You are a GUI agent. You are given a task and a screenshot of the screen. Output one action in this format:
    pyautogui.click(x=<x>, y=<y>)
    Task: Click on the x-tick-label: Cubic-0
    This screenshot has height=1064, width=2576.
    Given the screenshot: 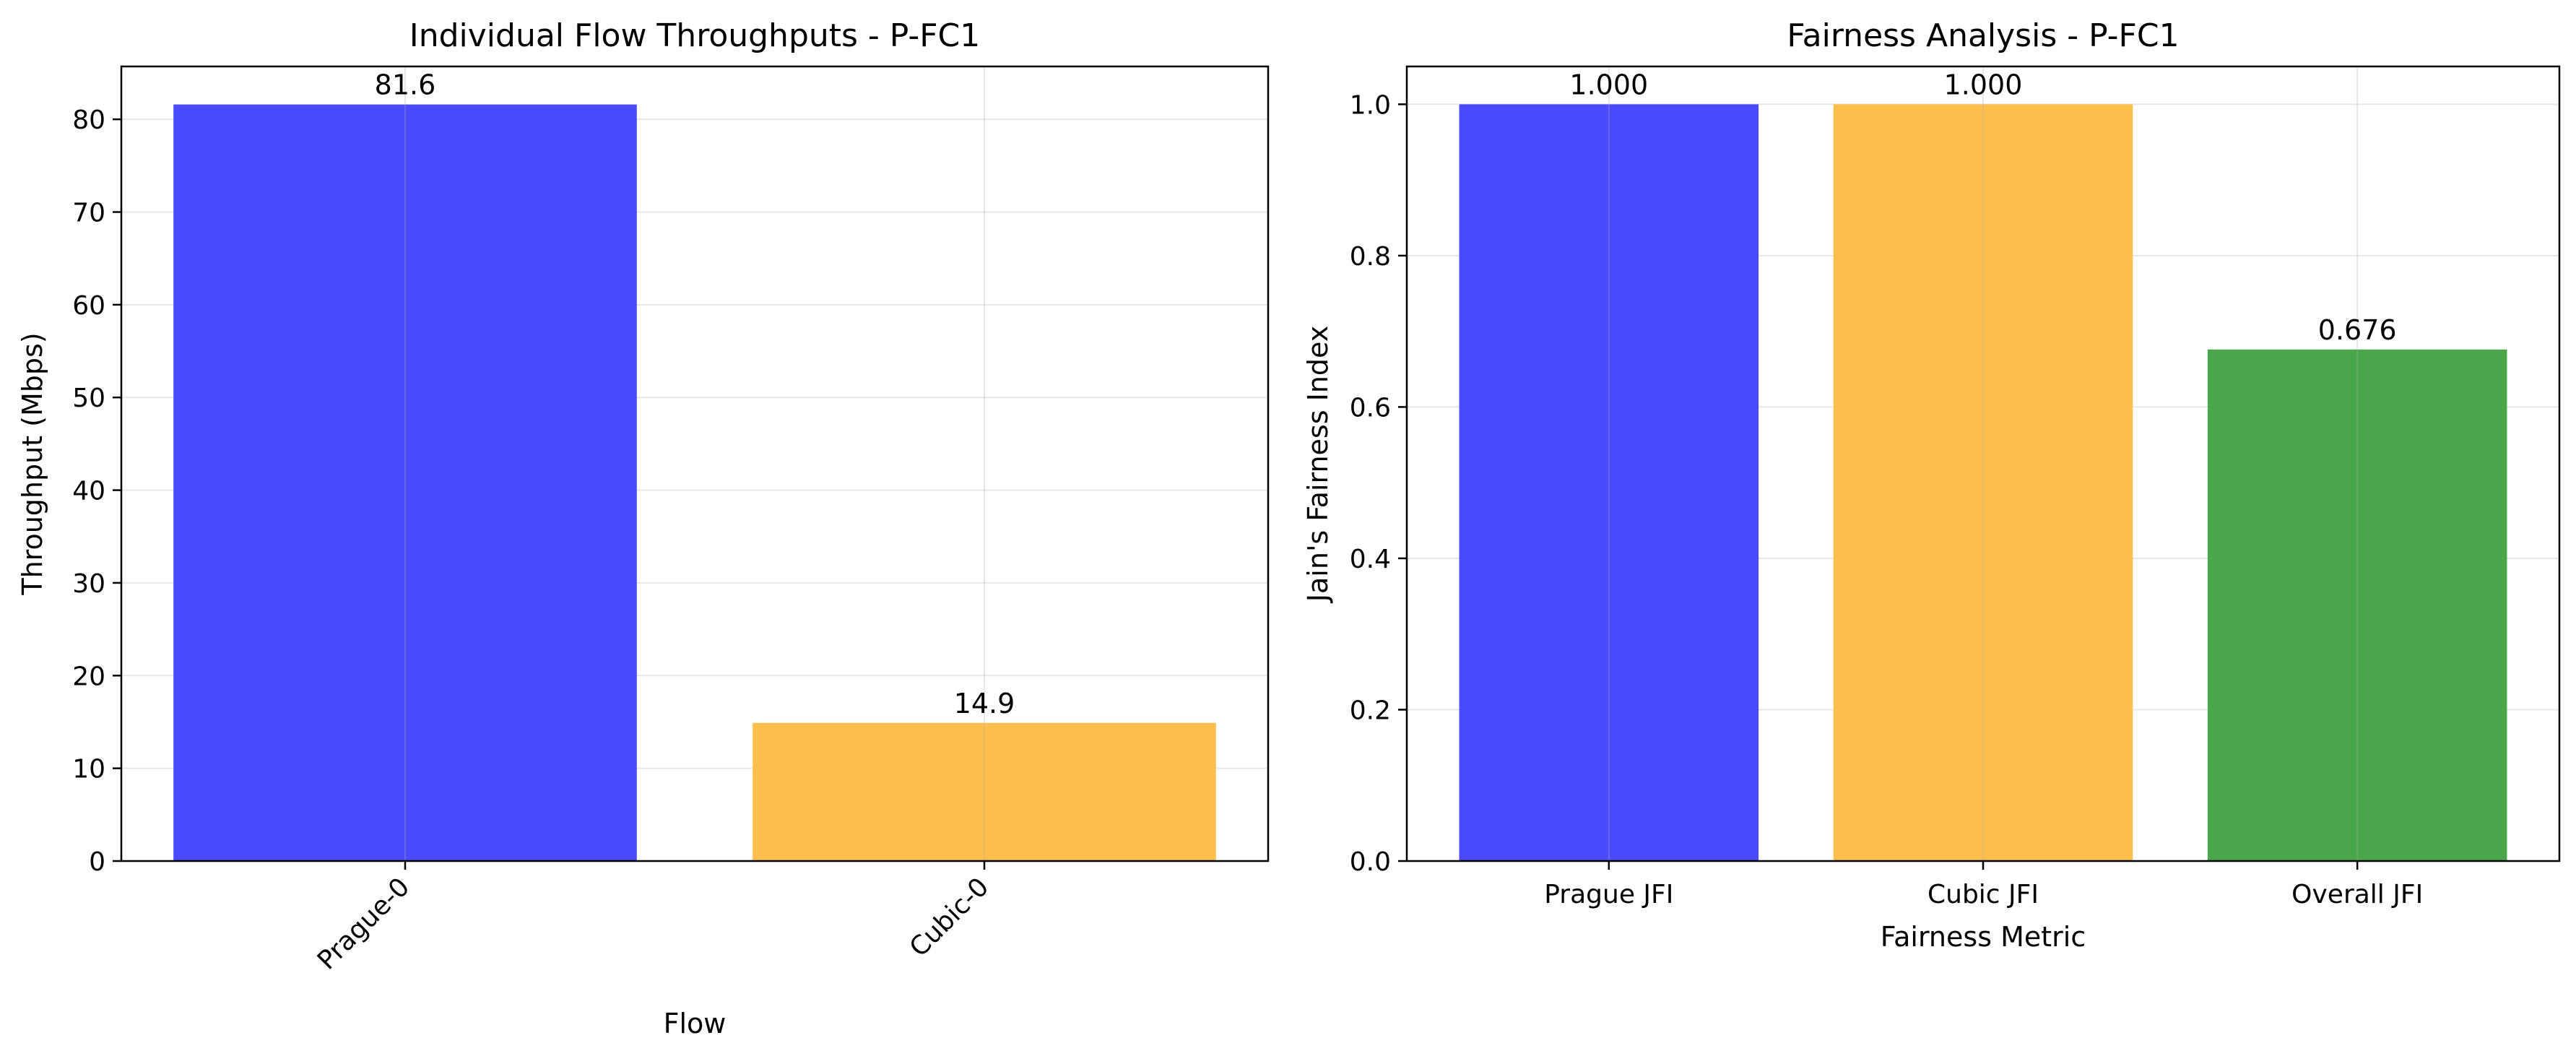 What is the action you would take?
    pyautogui.click(x=949, y=917)
    